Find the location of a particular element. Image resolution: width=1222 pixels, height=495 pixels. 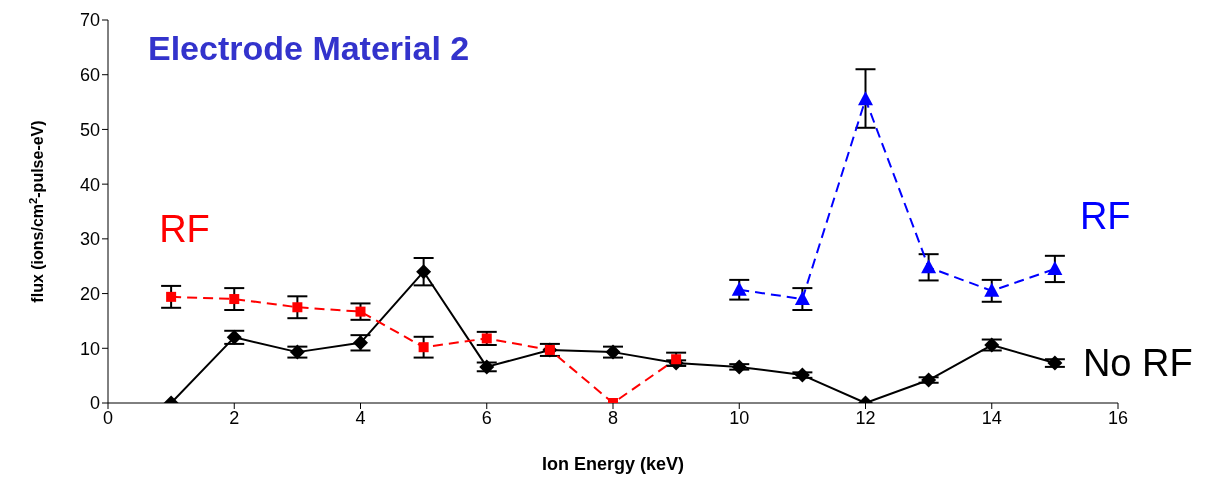

x-tick-label: 2 is located at coordinates (234, 417).